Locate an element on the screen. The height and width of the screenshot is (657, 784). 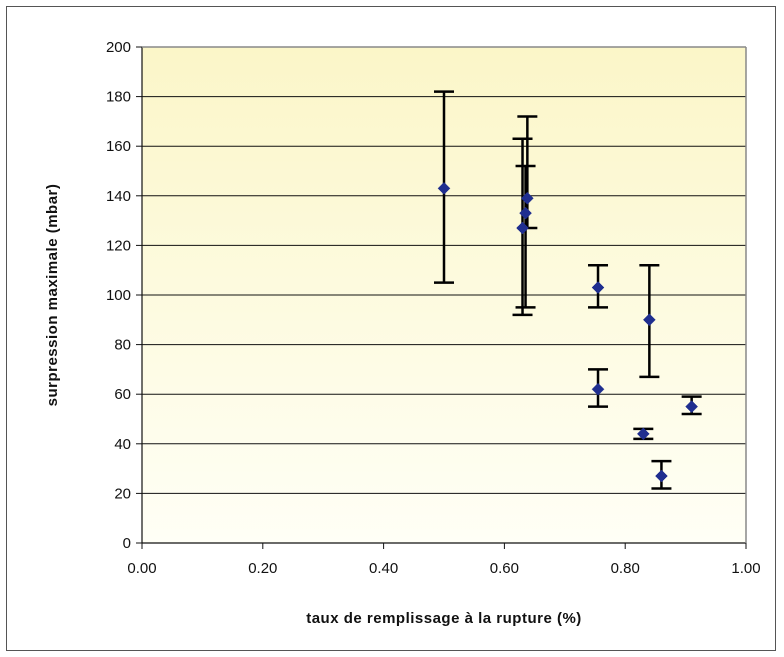
y-tick-label: 120 is located at coordinates (118, 245).